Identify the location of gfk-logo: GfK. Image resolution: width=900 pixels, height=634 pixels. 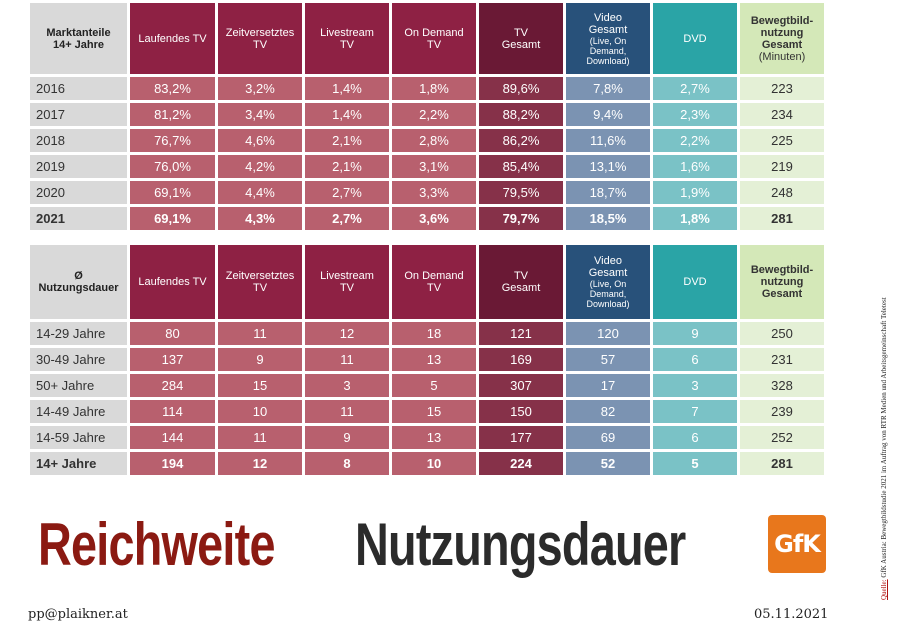
(797, 544).